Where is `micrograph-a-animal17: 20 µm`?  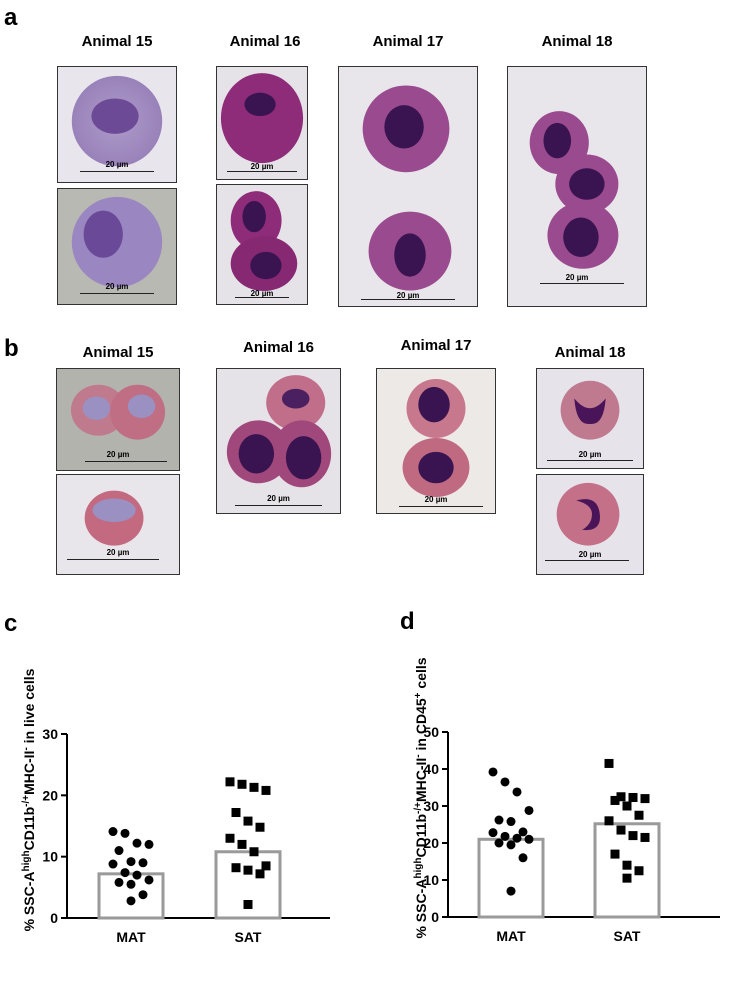
micrograph-a-animal17: 20 µm is located at coordinates (408, 186).